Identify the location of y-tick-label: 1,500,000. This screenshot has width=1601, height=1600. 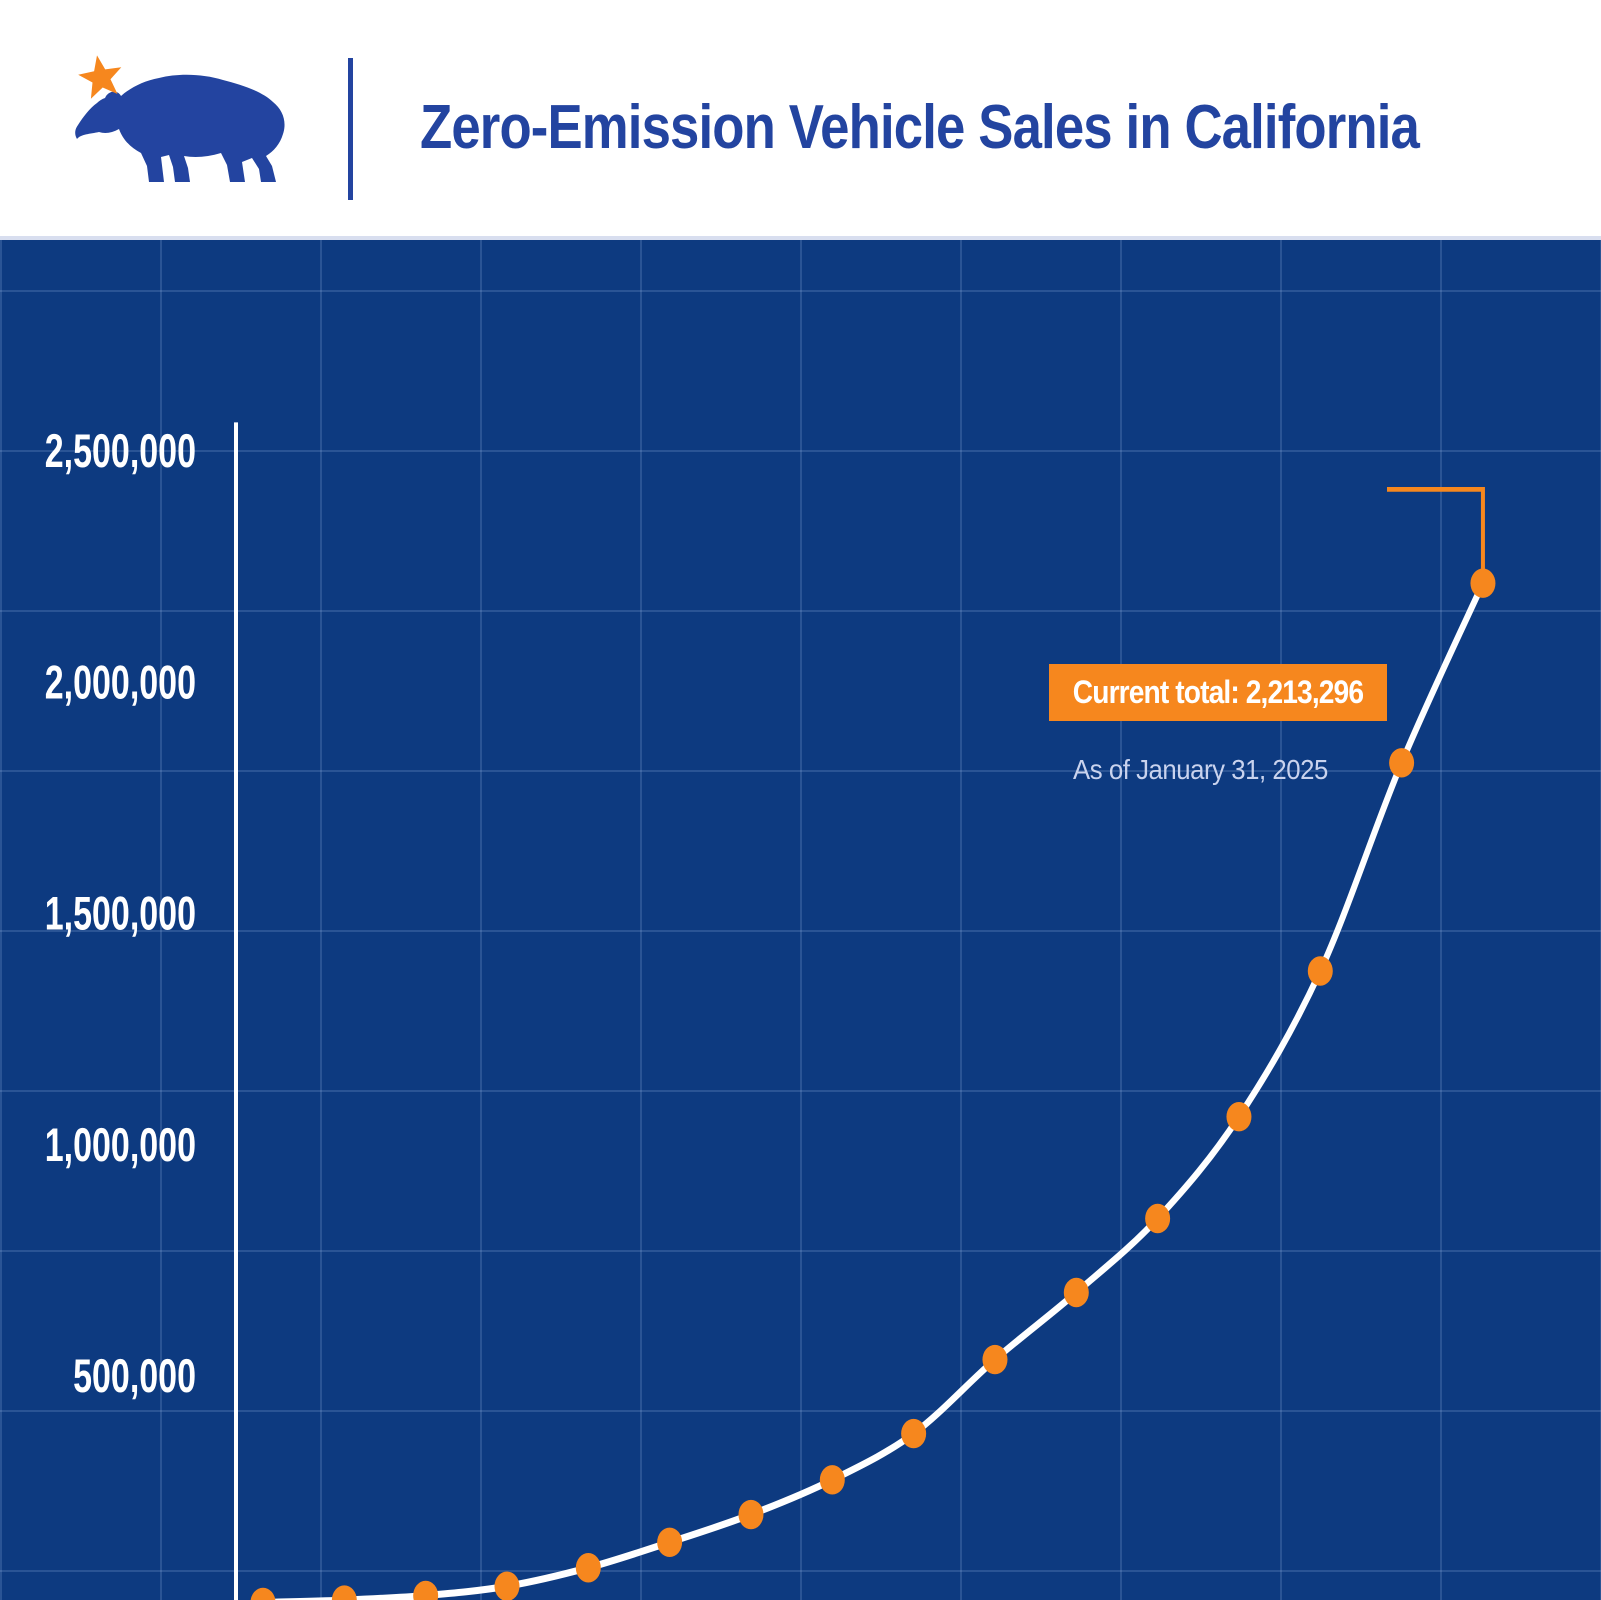
(120, 913).